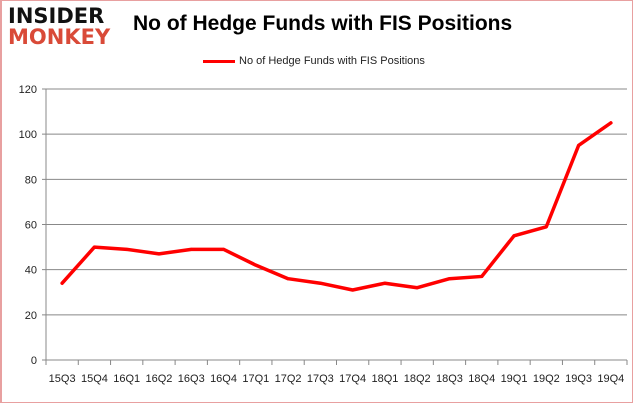  What do you see at coordinates (31, 226) in the screenshot?
I see `y-tick-label: 60` at bounding box center [31, 226].